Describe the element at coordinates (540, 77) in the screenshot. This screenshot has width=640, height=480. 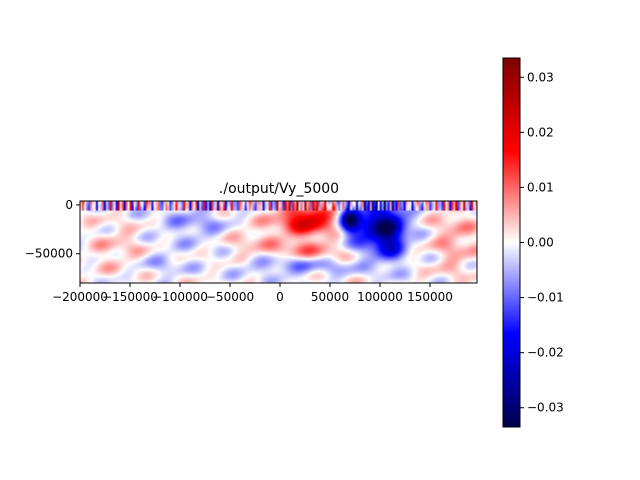
I see `colorbar-tick-label: 0.03` at that location.